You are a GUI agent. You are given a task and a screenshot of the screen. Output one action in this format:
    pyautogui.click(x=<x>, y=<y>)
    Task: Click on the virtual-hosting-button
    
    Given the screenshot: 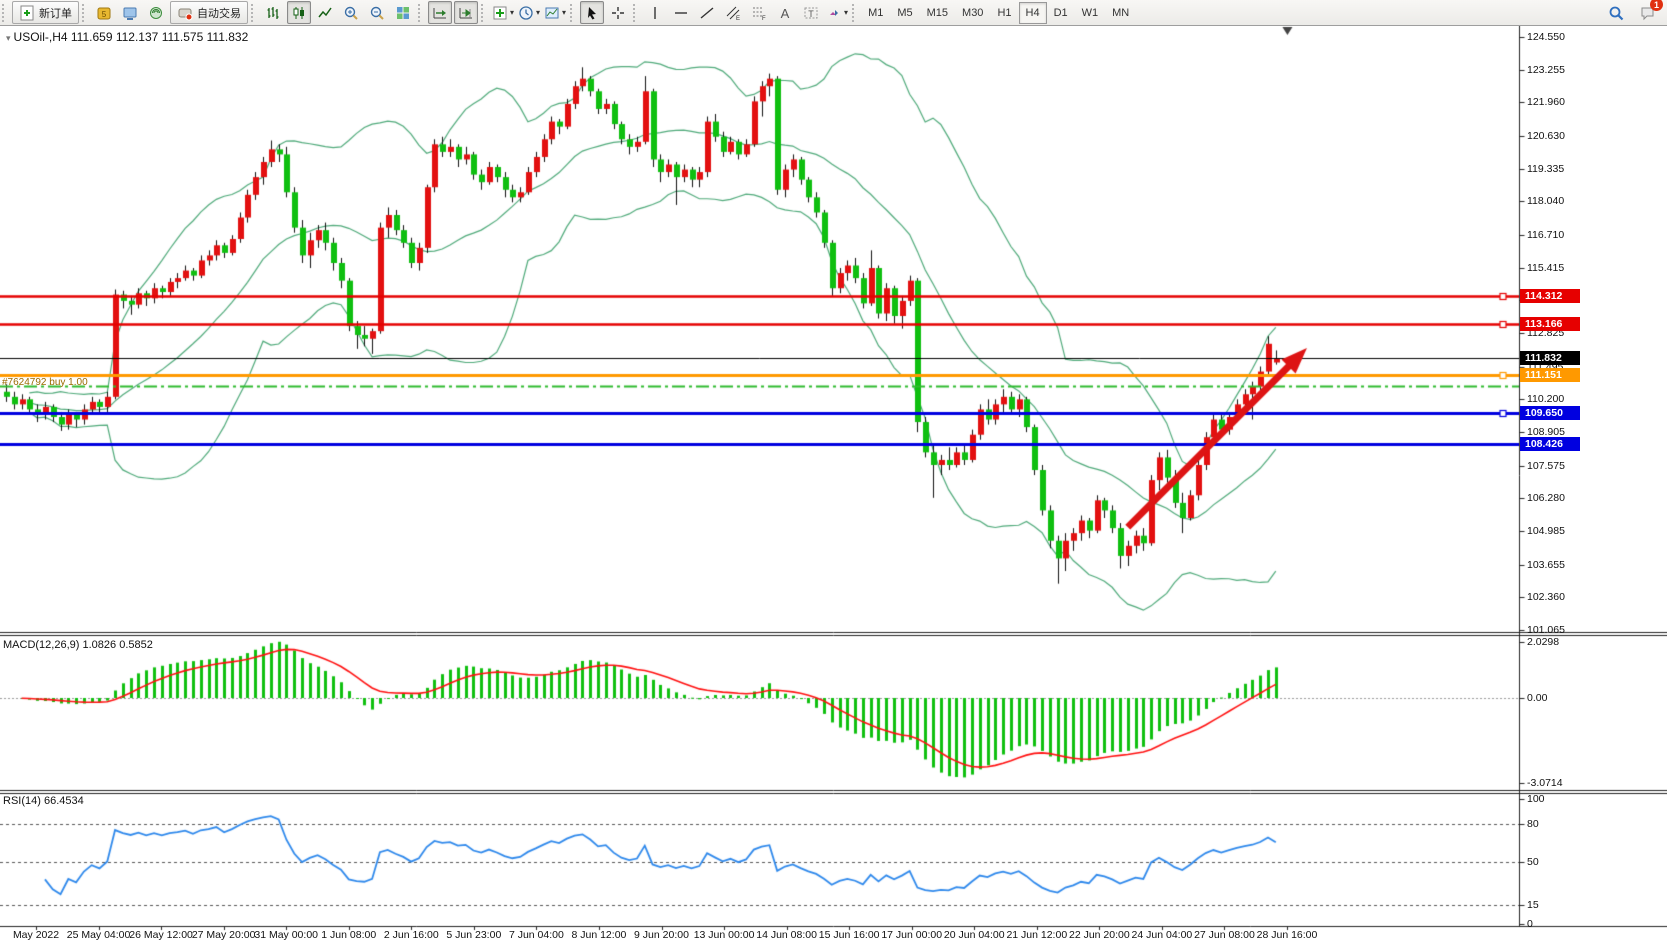 What is the action you would take?
    pyautogui.click(x=130, y=12)
    